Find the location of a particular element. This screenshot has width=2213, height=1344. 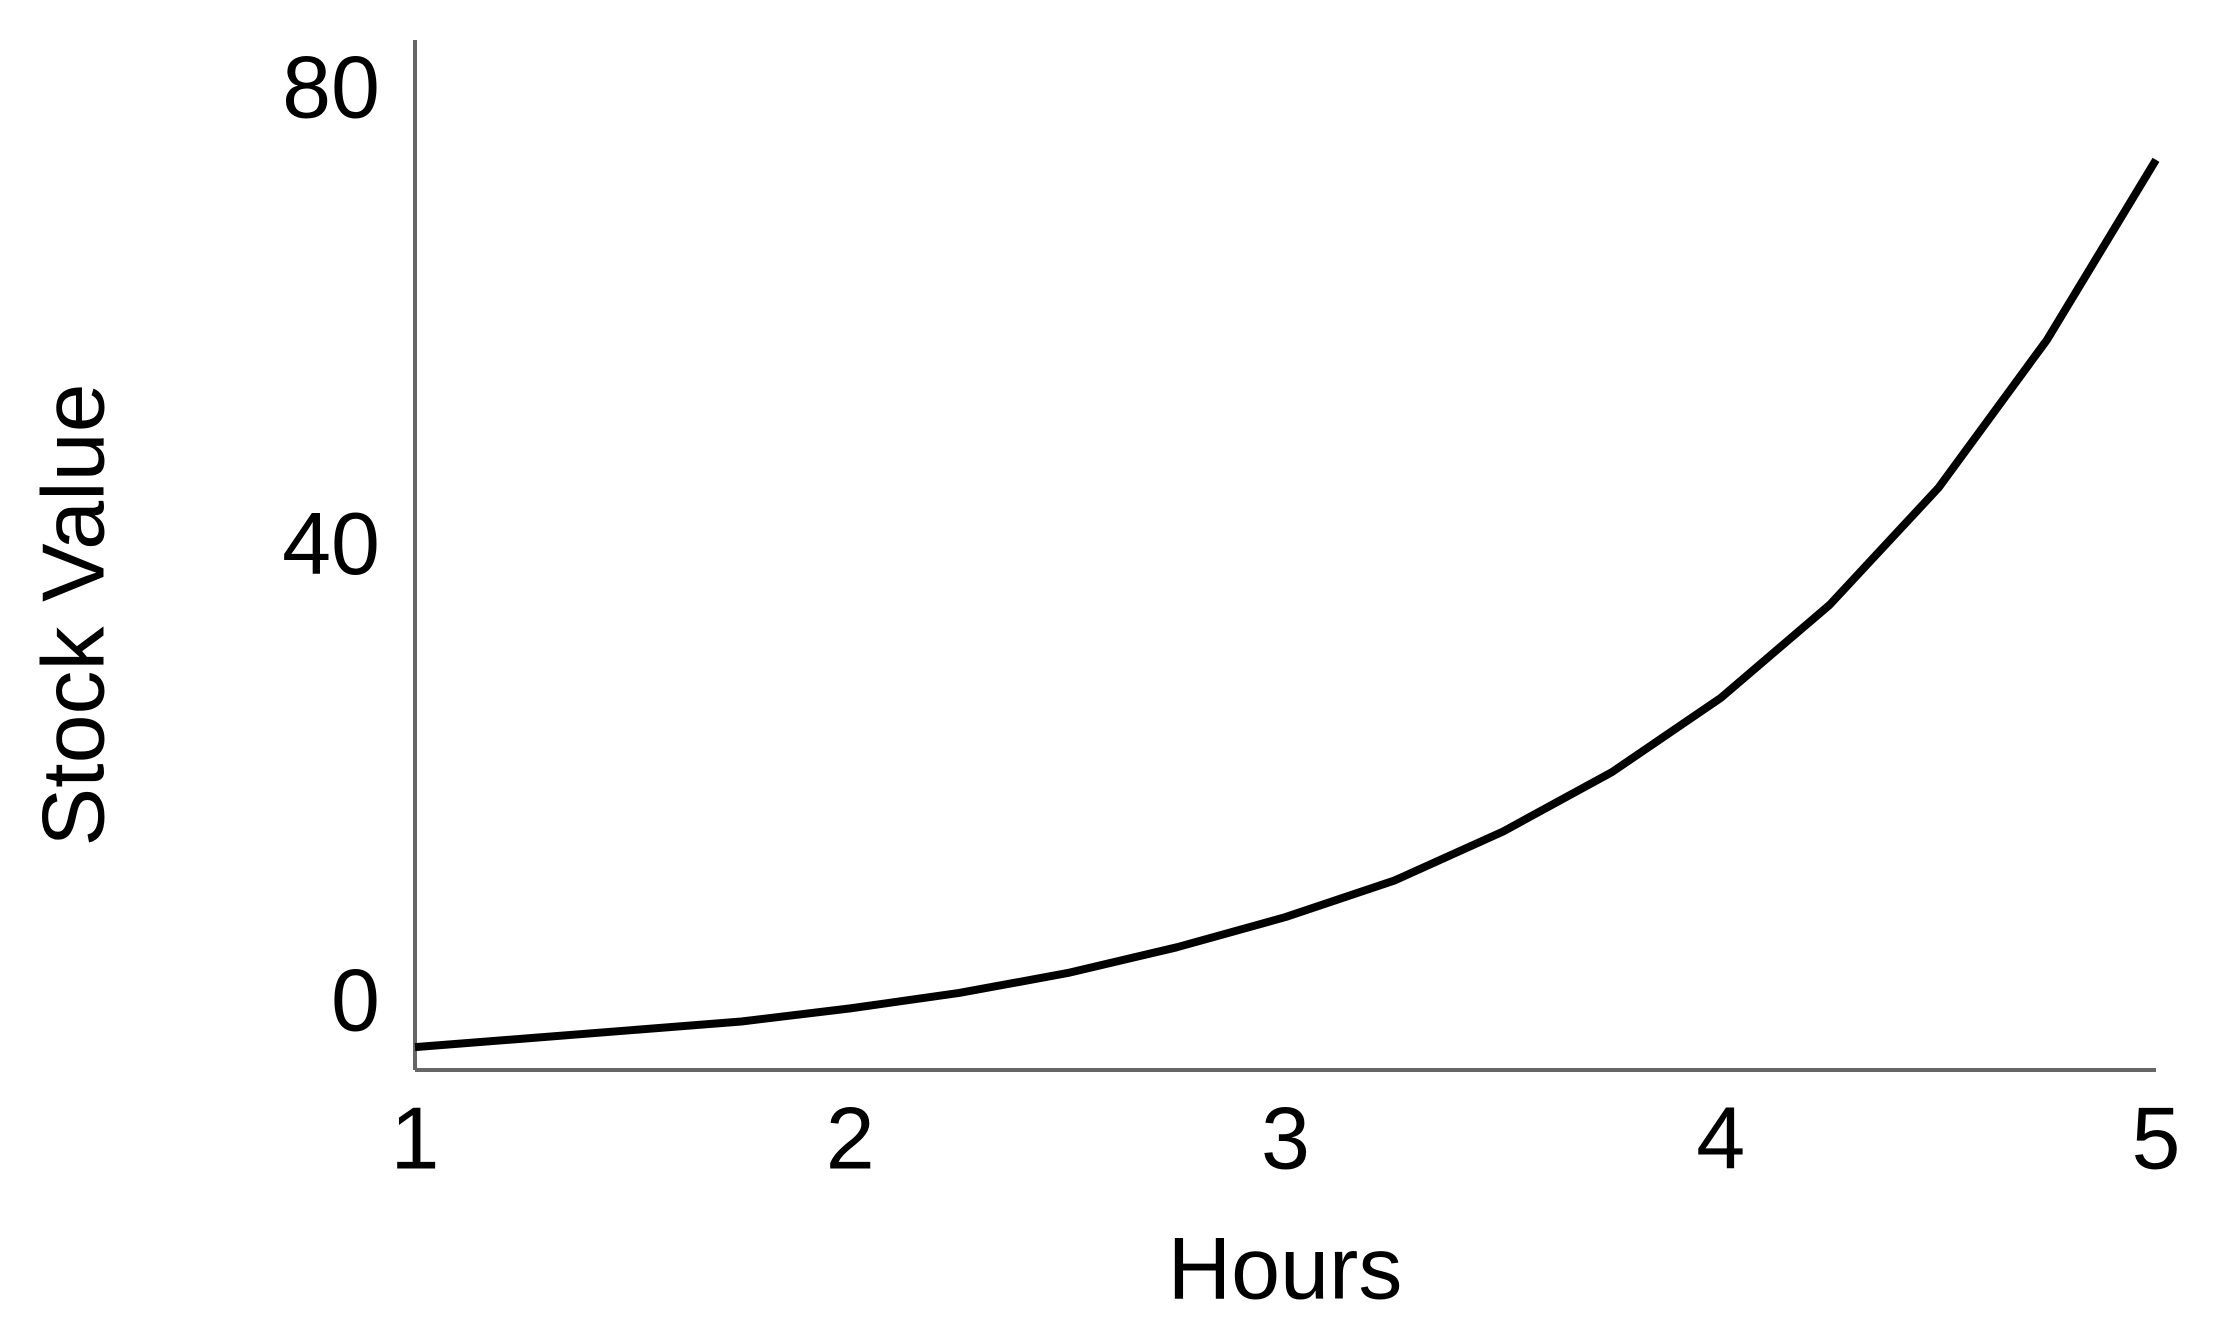

x-tick-label: 1 is located at coordinates (415, 1137).